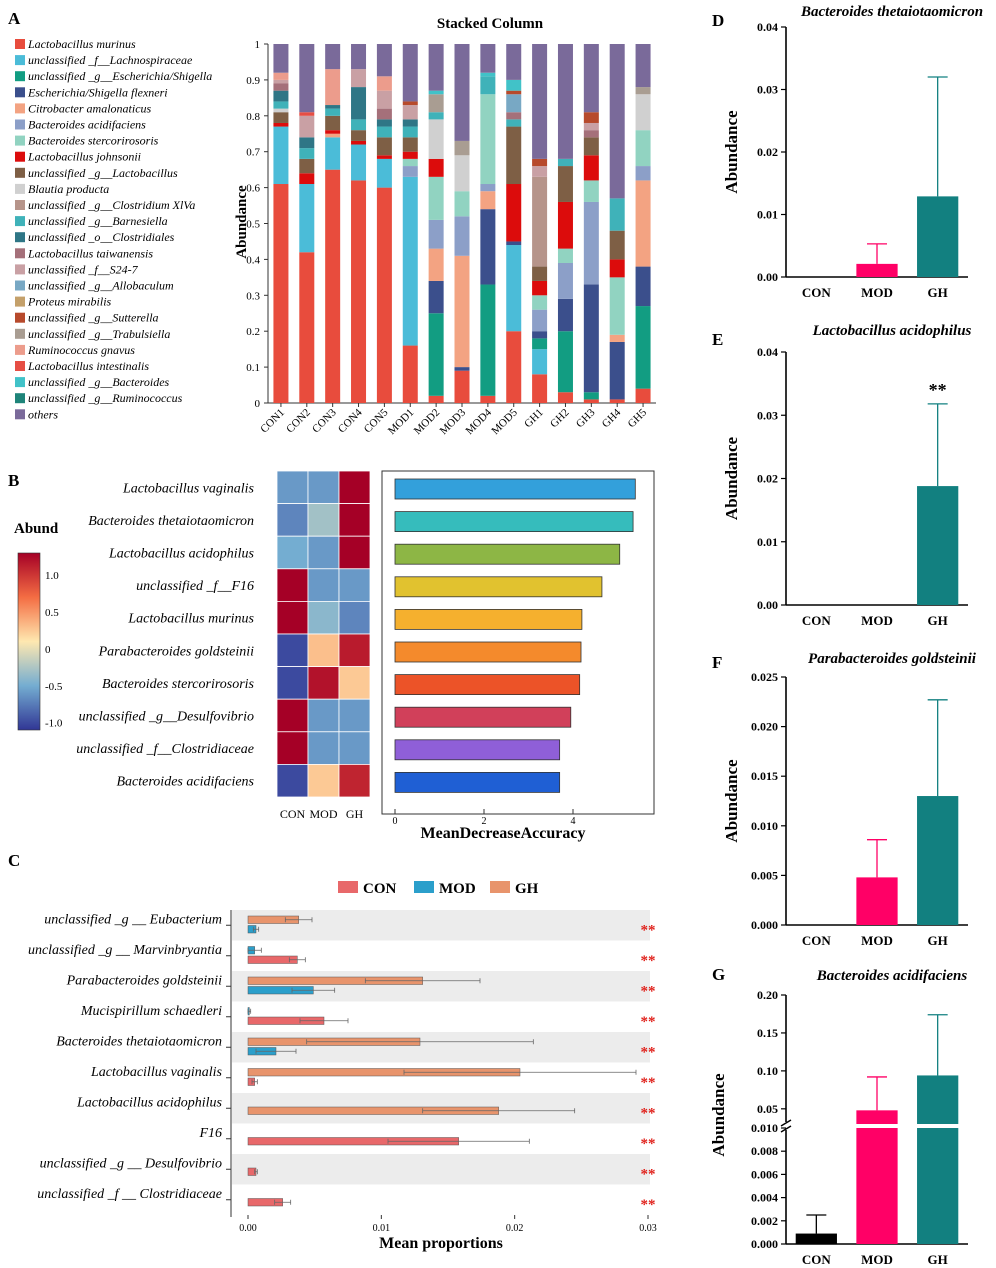 The height and width of the screenshot is (1268, 996). I want to click on panelG-bar-lower-MOD, so click(877, 1186).